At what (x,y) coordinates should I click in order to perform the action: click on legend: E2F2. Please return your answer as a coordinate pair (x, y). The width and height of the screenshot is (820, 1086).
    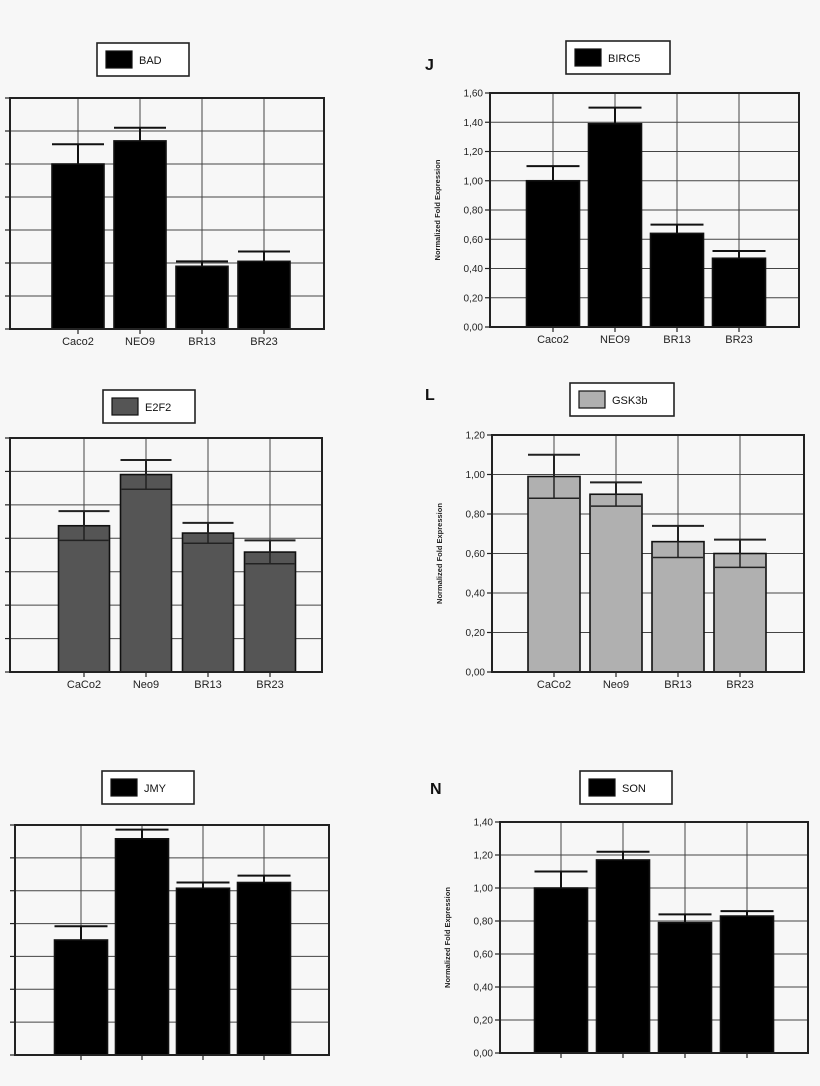
    Looking at the image, I should click on (149, 406).